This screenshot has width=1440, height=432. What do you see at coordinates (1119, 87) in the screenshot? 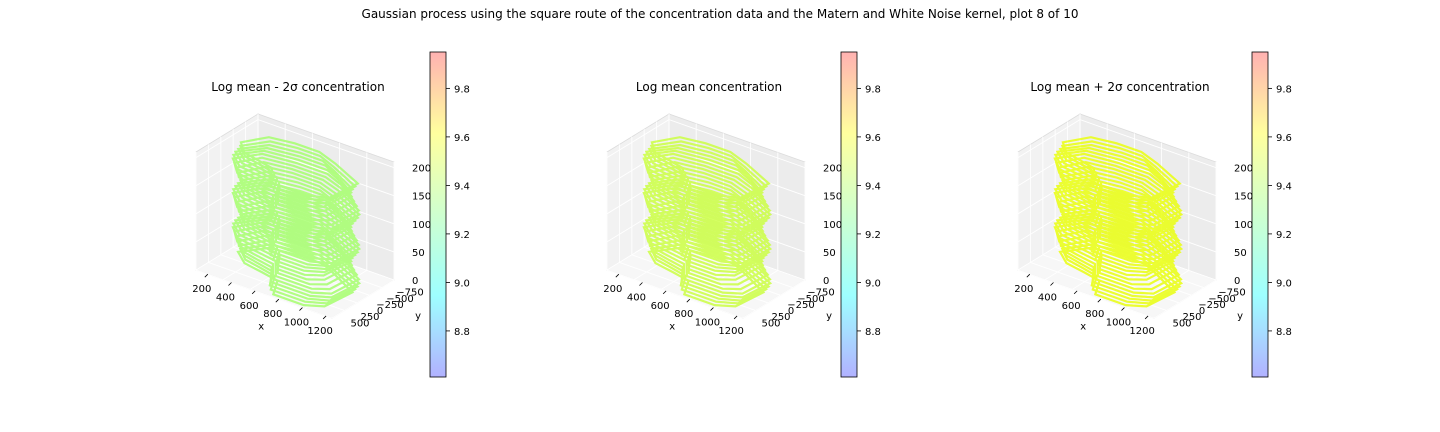
I see `subplot-title: Log mean + 2σ concentration` at bounding box center [1119, 87].